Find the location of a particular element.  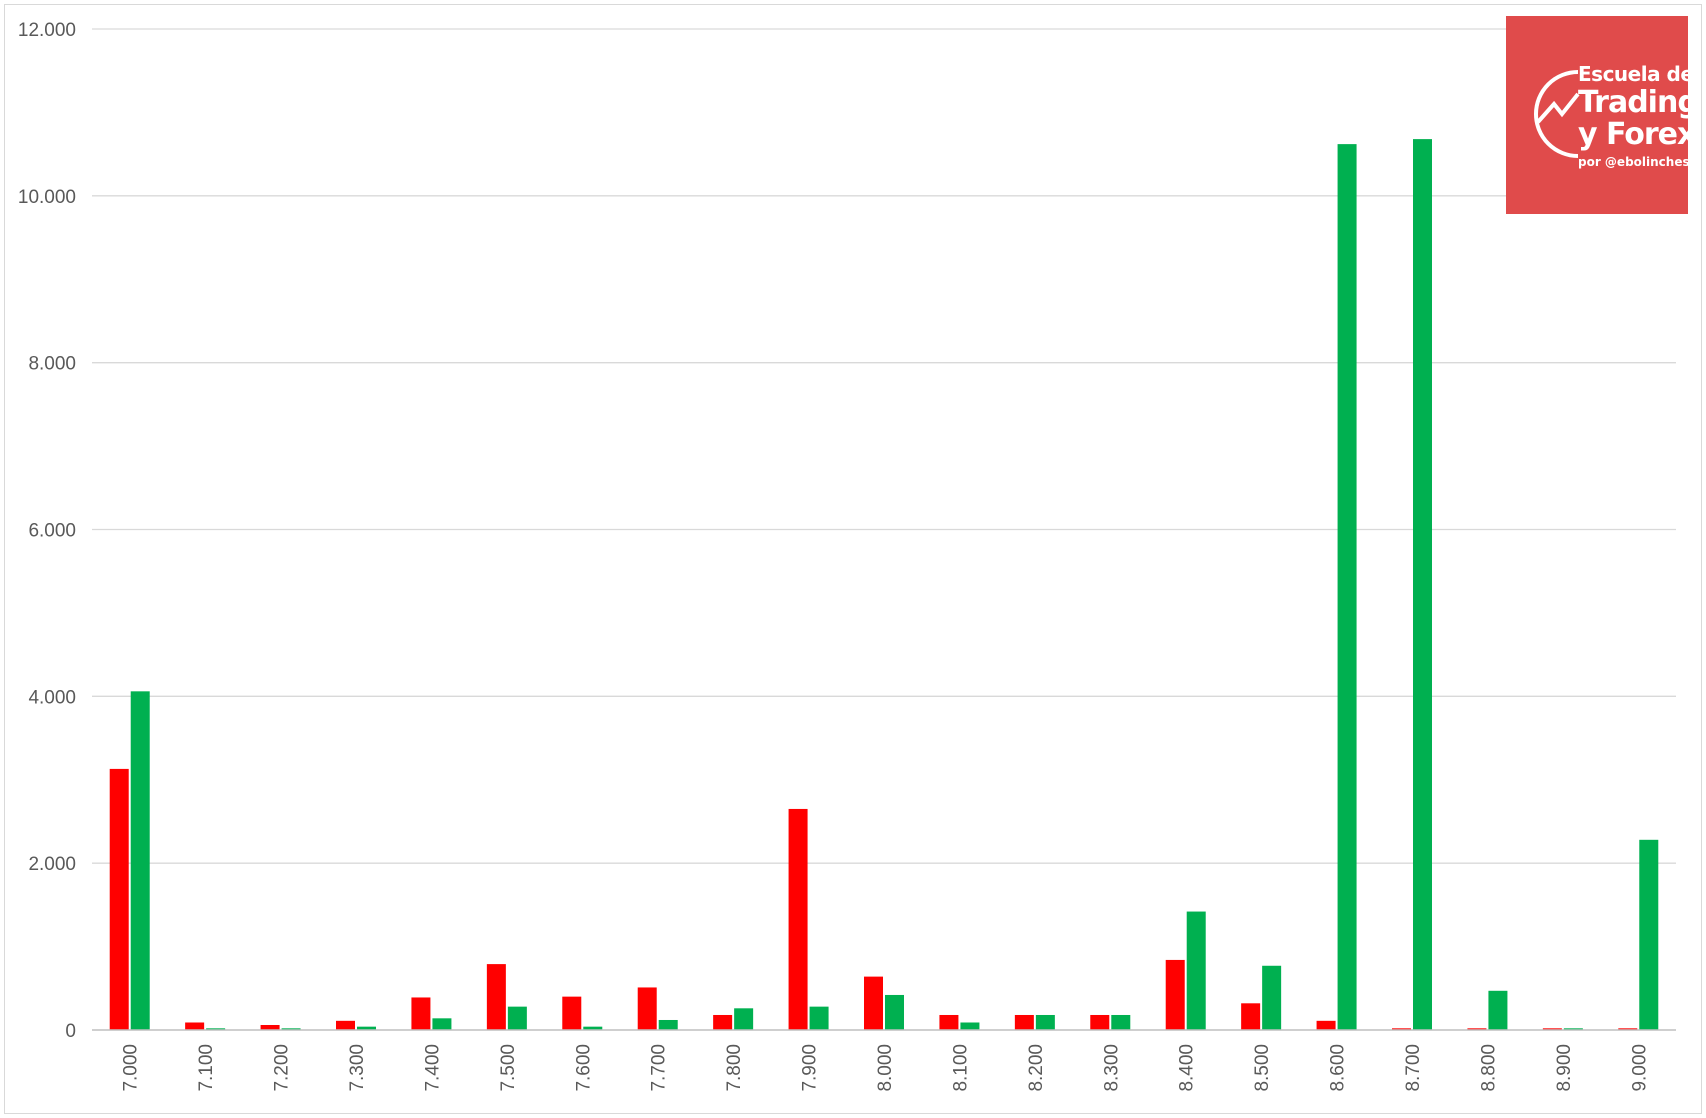

x-tick-label: 7.300 is located at coordinates (357, 1068).